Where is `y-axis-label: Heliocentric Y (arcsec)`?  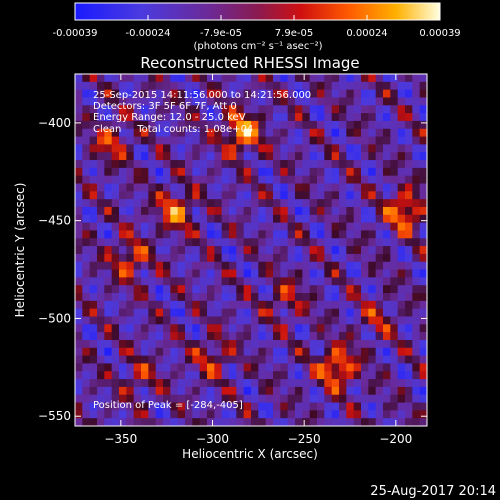
y-axis-label: Heliocentric Y (arcsec) is located at coordinates (20, 250).